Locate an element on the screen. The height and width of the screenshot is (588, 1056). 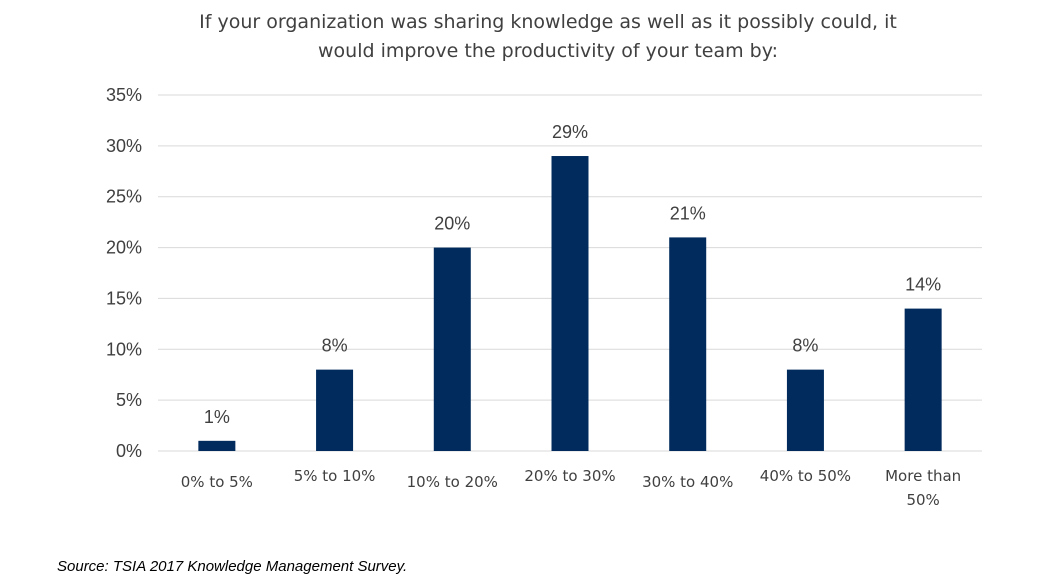
x-category-label: 20% to 30% is located at coordinates (569, 476).